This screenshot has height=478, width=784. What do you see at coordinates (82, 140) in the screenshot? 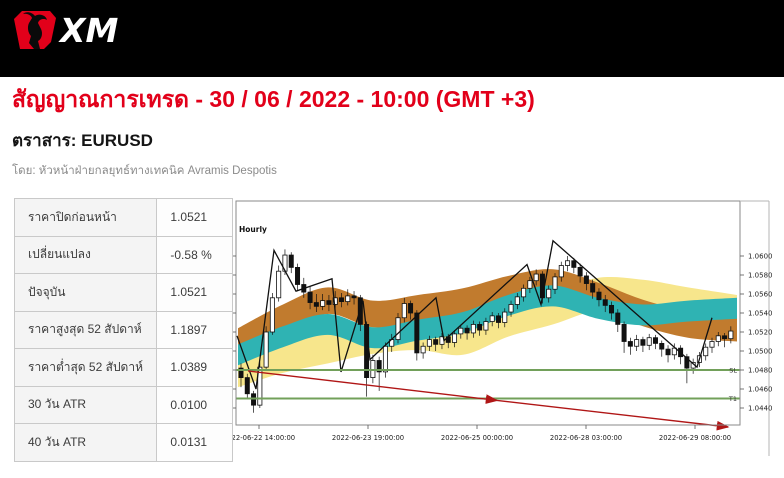
I see `instrument-label: ตราสาร: EURUSD` at bounding box center [82, 140].